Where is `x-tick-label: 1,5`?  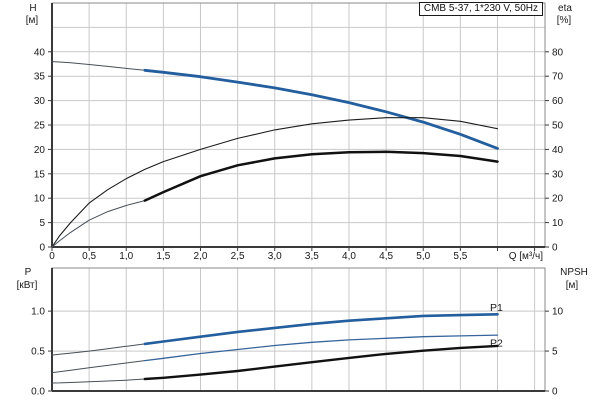
x-tick-label: 1,5 is located at coordinates (163, 256).